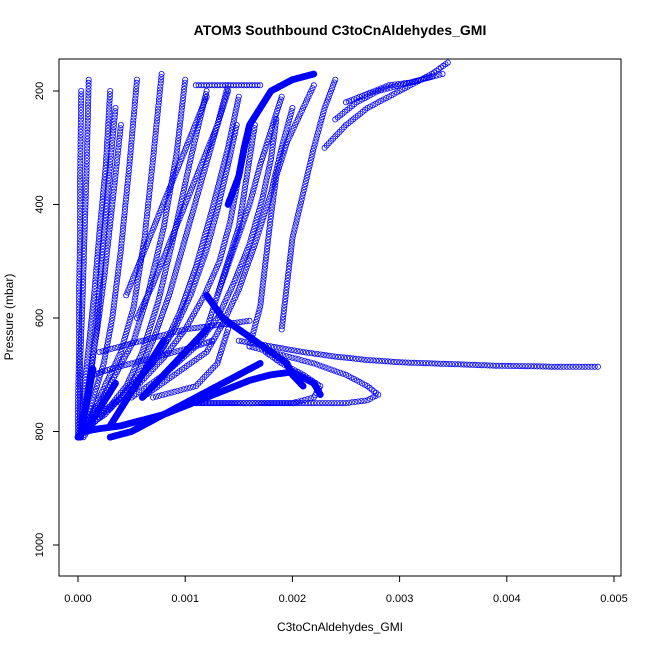 The image size is (650, 650). I want to click on x-axis-label: C3toCnAldehydes_GMI, so click(340, 627).